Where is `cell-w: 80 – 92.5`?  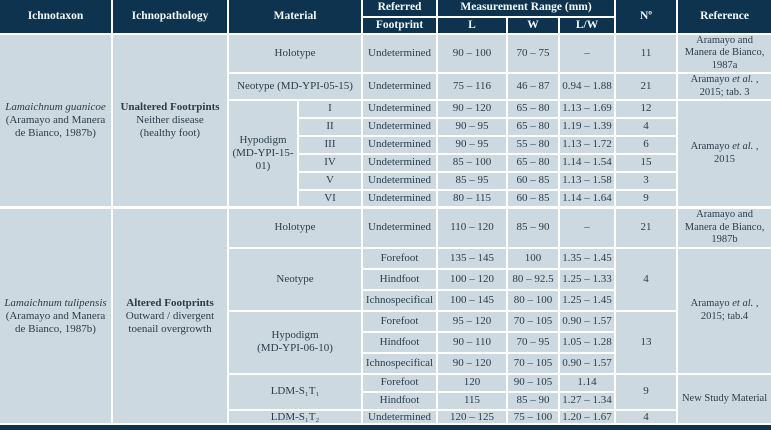 cell-w: 80 – 92.5 is located at coordinates (533, 279).